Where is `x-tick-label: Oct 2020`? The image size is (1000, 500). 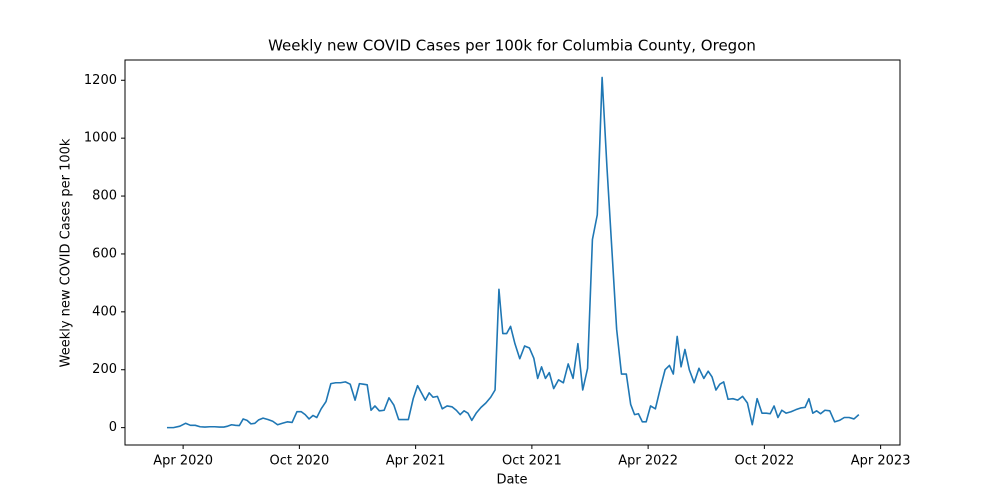
x-tick-label: Oct 2020 is located at coordinates (300, 461).